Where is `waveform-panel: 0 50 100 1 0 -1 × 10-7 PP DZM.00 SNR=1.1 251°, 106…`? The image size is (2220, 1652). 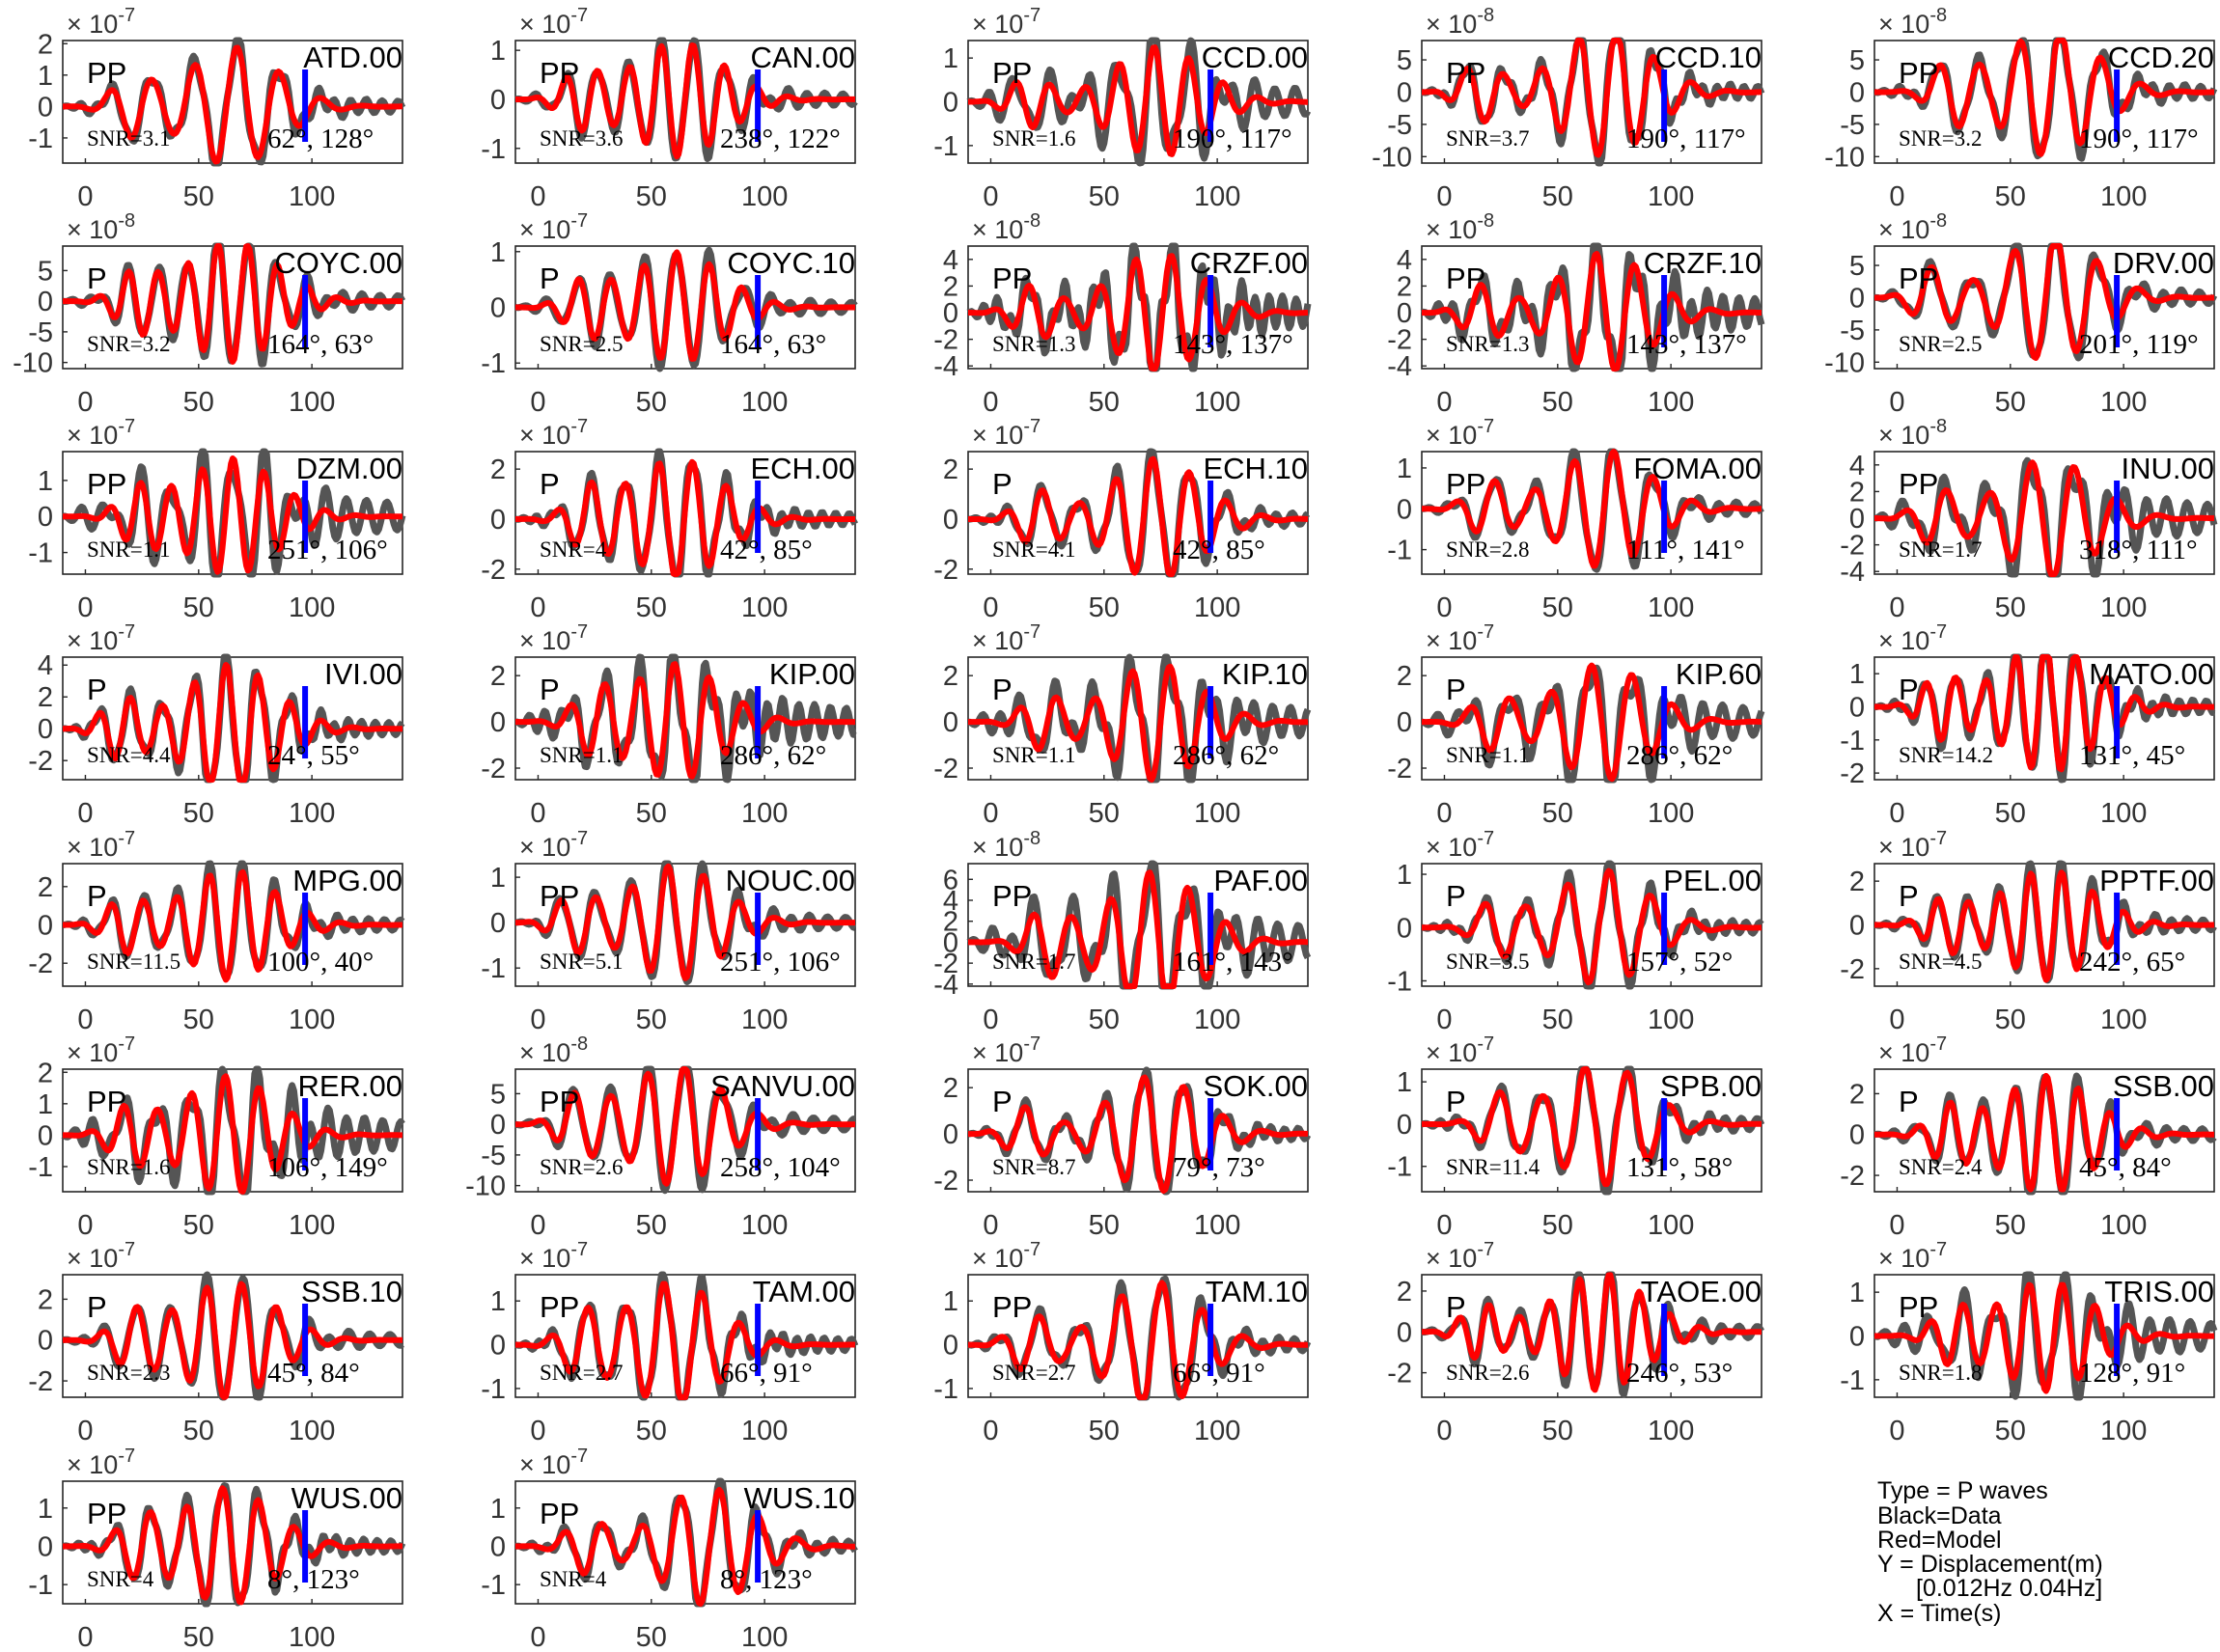
waveform-panel: 0 50 100 1 0 -1 × 10-7 PP DZM.00 SNR=1.1 251°, 106… is located at coordinates (217, 519).